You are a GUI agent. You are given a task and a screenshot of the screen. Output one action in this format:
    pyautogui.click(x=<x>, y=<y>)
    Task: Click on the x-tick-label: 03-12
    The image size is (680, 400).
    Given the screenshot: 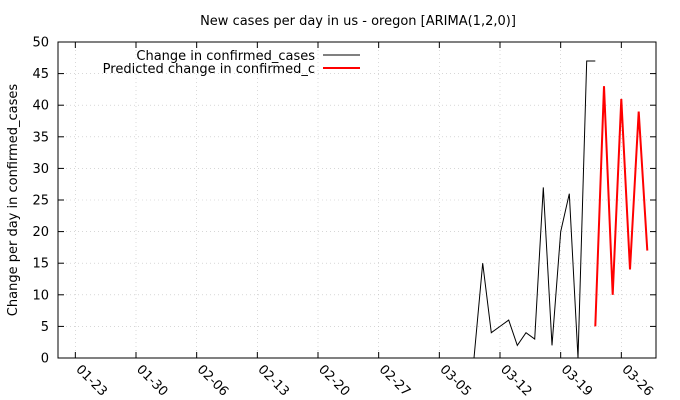 What is the action you would take?
    pyautogui.click(x=515, y=380)
    